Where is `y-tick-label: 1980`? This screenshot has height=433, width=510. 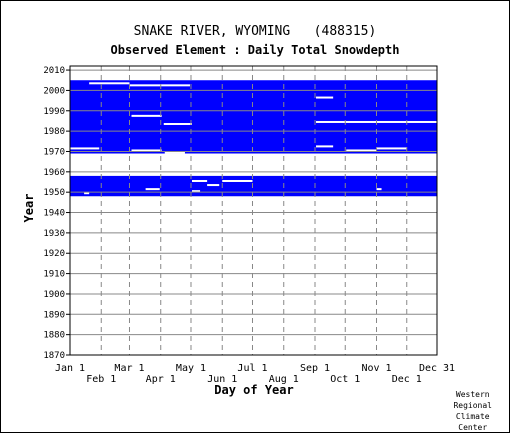 y-tick-label: 1980 is located at coordinates (54, 132).